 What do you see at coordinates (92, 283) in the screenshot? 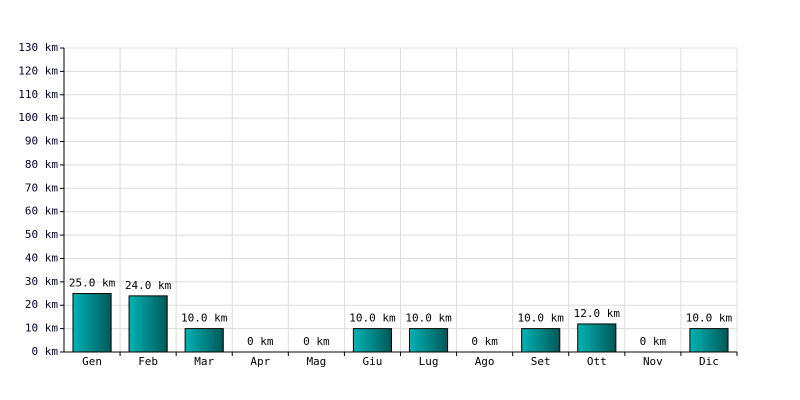
I see `value-label: 25.0 km` at bounding box center [92, 283].